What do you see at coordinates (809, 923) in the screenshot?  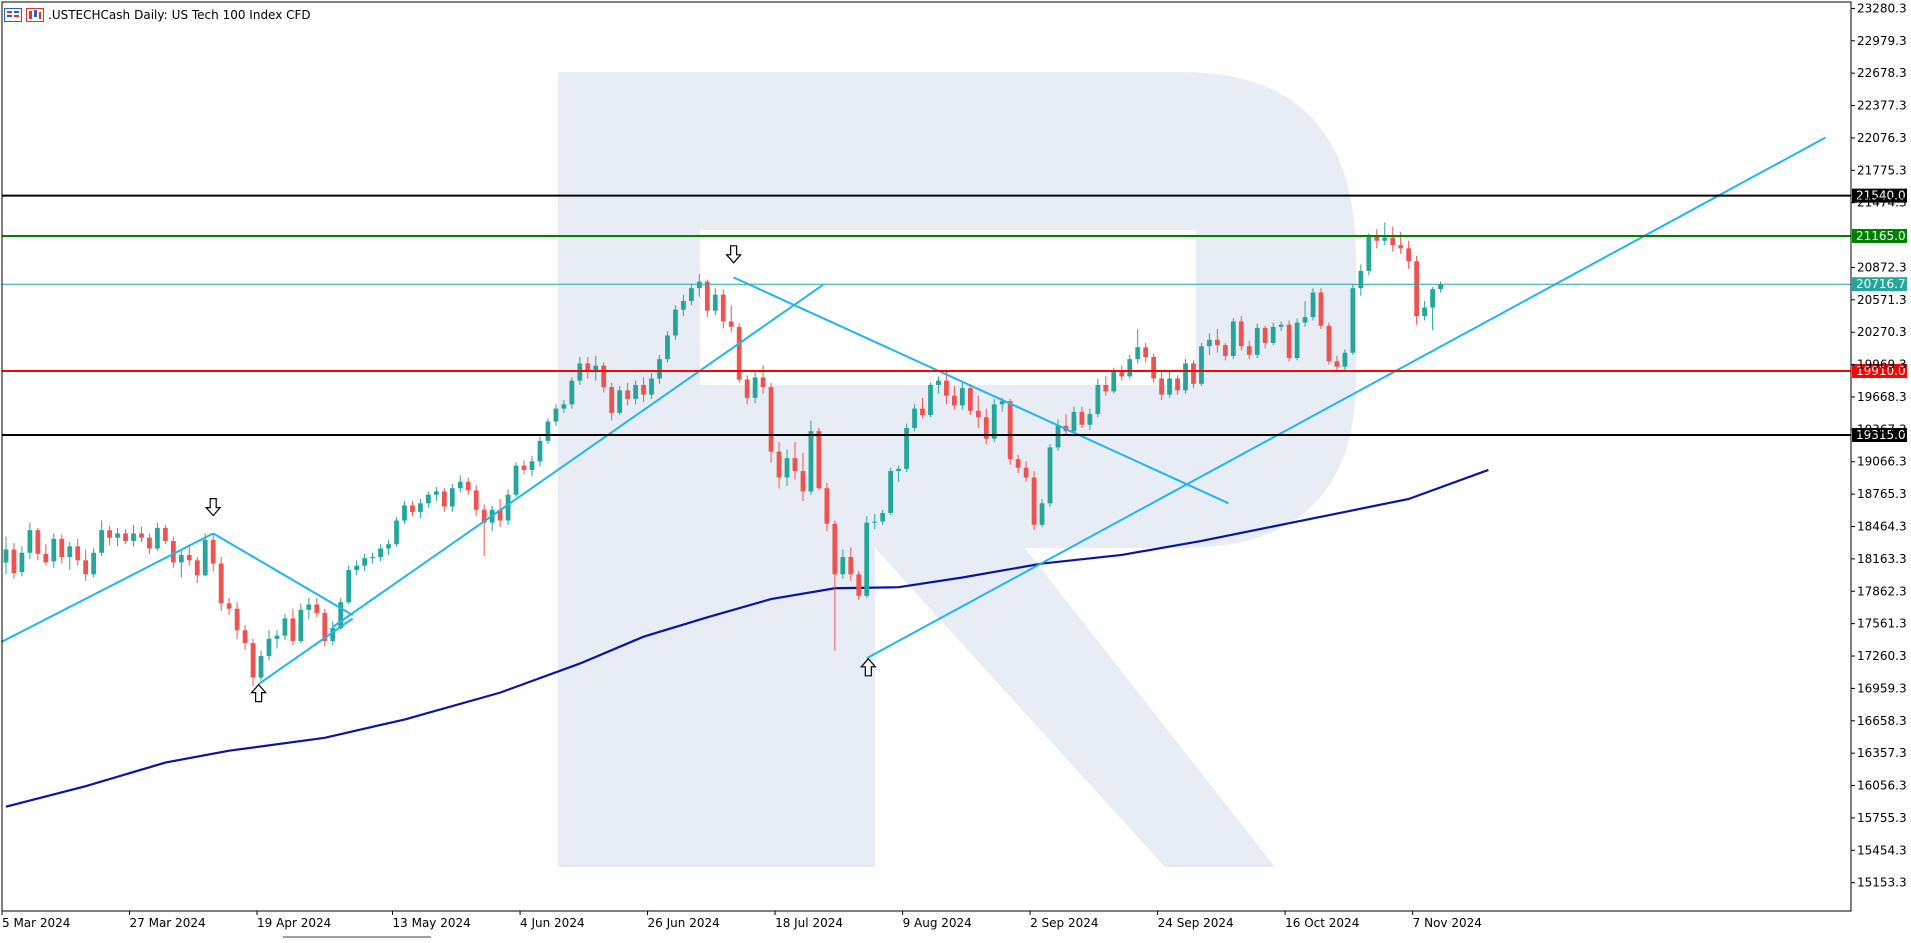 I see `x-tick-label: 18 Jul 2024` at bounding box center [809, 923].